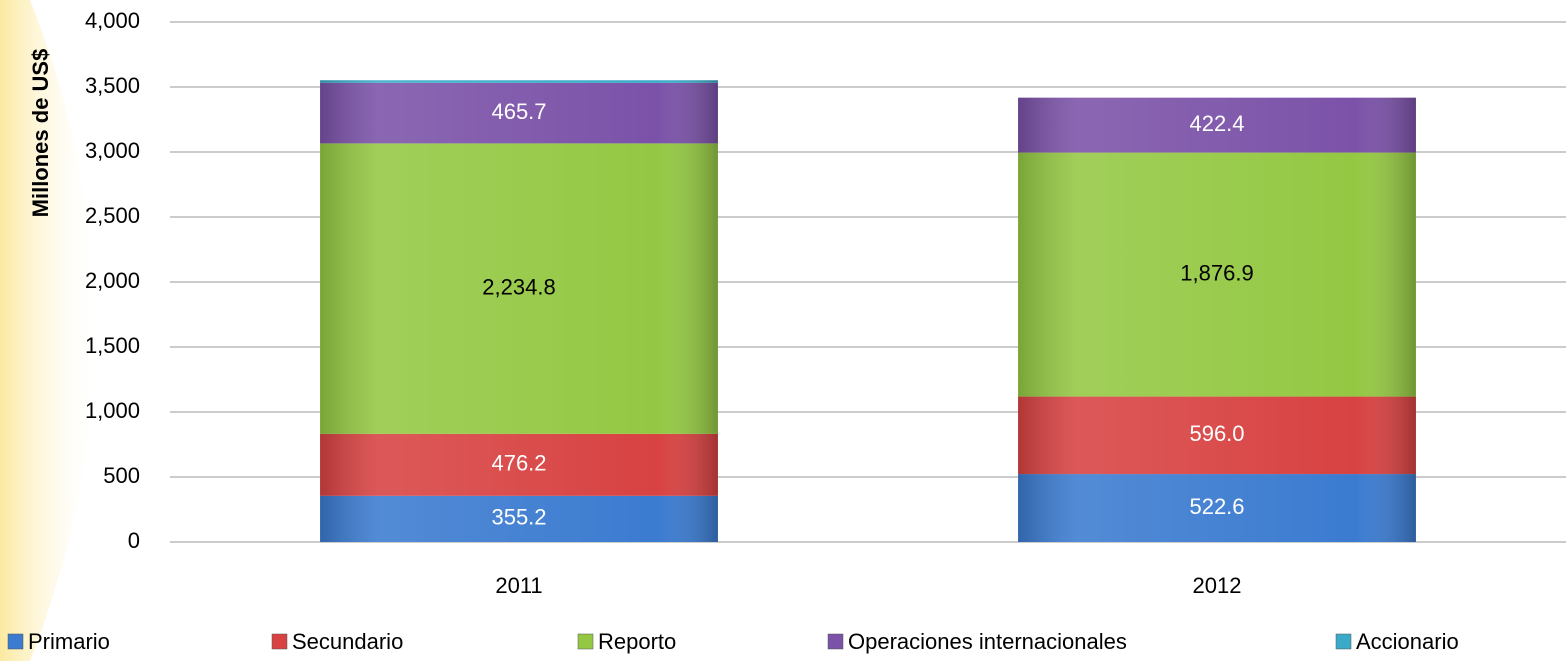 Image resolution: width=1566 pixels, height=661 pixels. I want to click on data-label: 422.4, so click(1216, 123).